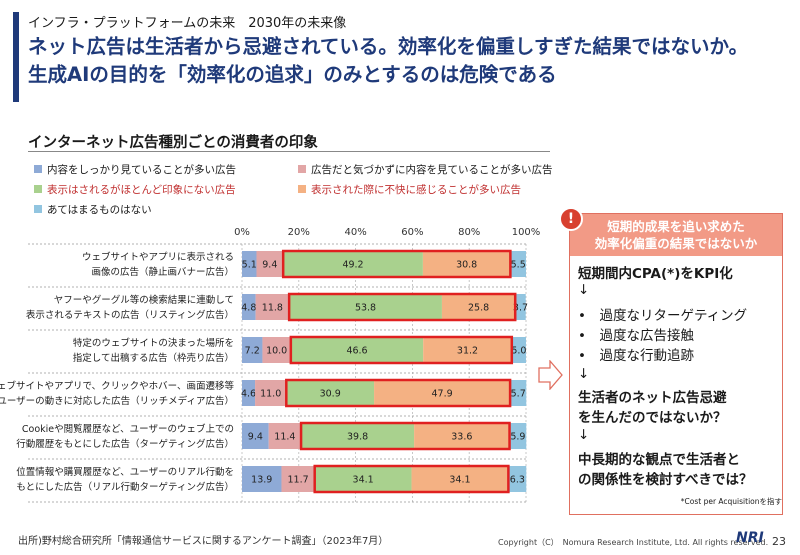 The width and height of the screenshot is (800, 555). What do you see at coordinates (388, 46) in the screenshot?
I see `page-title-line-1: ネット広告は生活者から忌避されている。効率化を偏重しすぎた結果ではないか。` at bounding box center [388, 46].